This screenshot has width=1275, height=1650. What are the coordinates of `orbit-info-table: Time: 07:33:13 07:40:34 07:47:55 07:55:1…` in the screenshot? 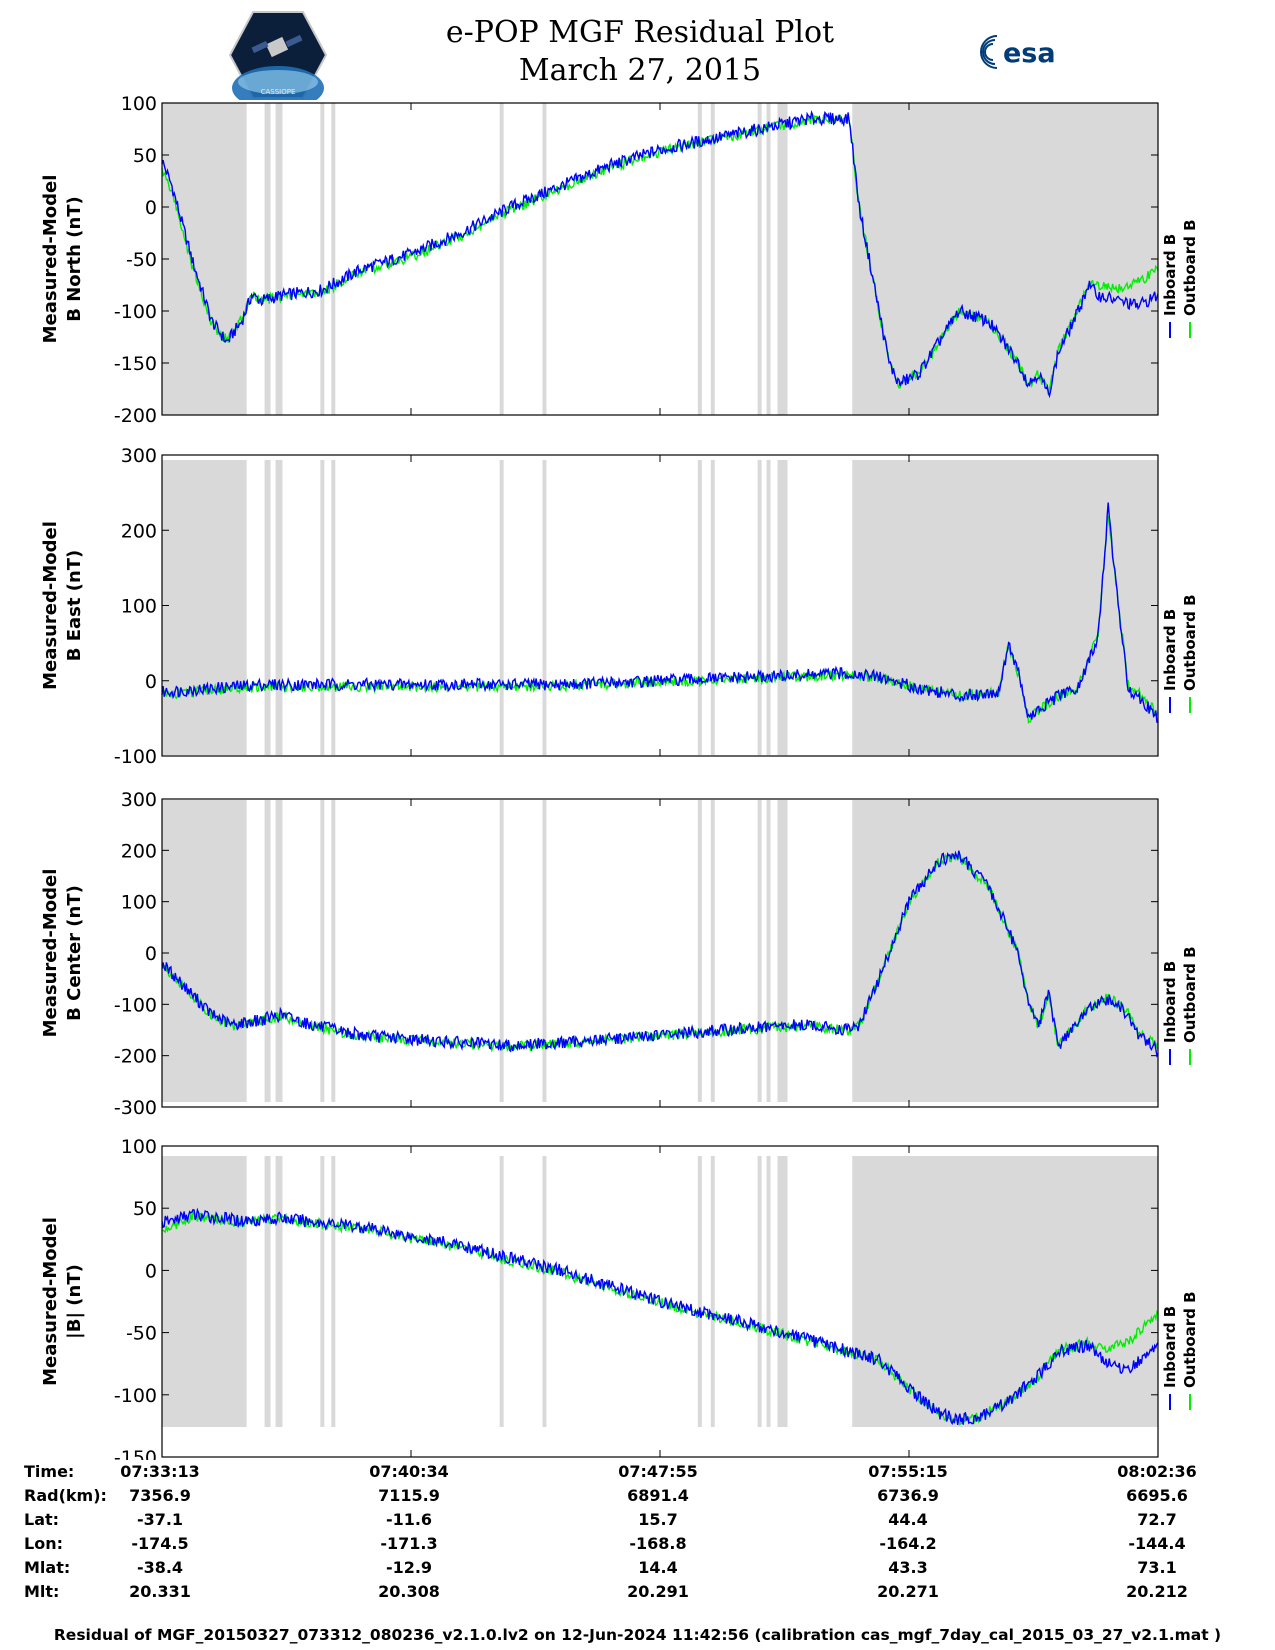 It's located at (637, 1542).